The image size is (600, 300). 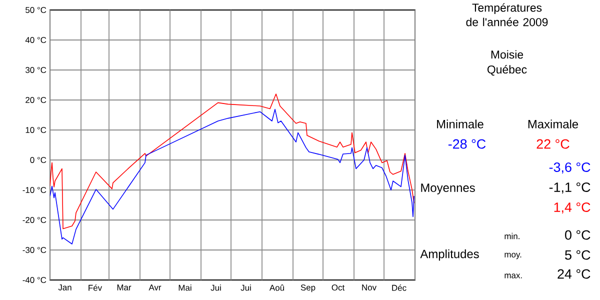 I want to click on x-tick-label: Sep, so click(x=308, y=288).